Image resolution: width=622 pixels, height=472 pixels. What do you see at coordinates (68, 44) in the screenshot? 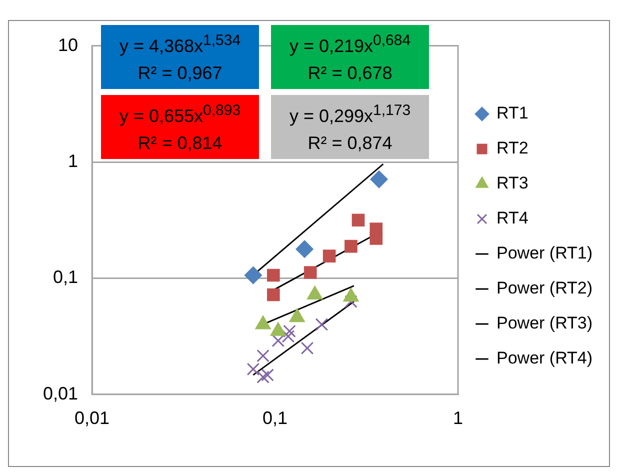
I see `y-tick-label: 10` at bounding box center [68, 44].